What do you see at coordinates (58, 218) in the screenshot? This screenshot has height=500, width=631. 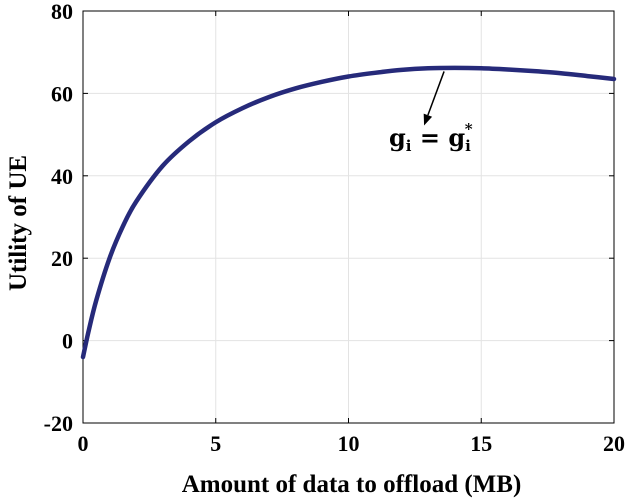 I see `y-tick-labels: -20 0 20 40 60 80` at bounding box center [58, 218].